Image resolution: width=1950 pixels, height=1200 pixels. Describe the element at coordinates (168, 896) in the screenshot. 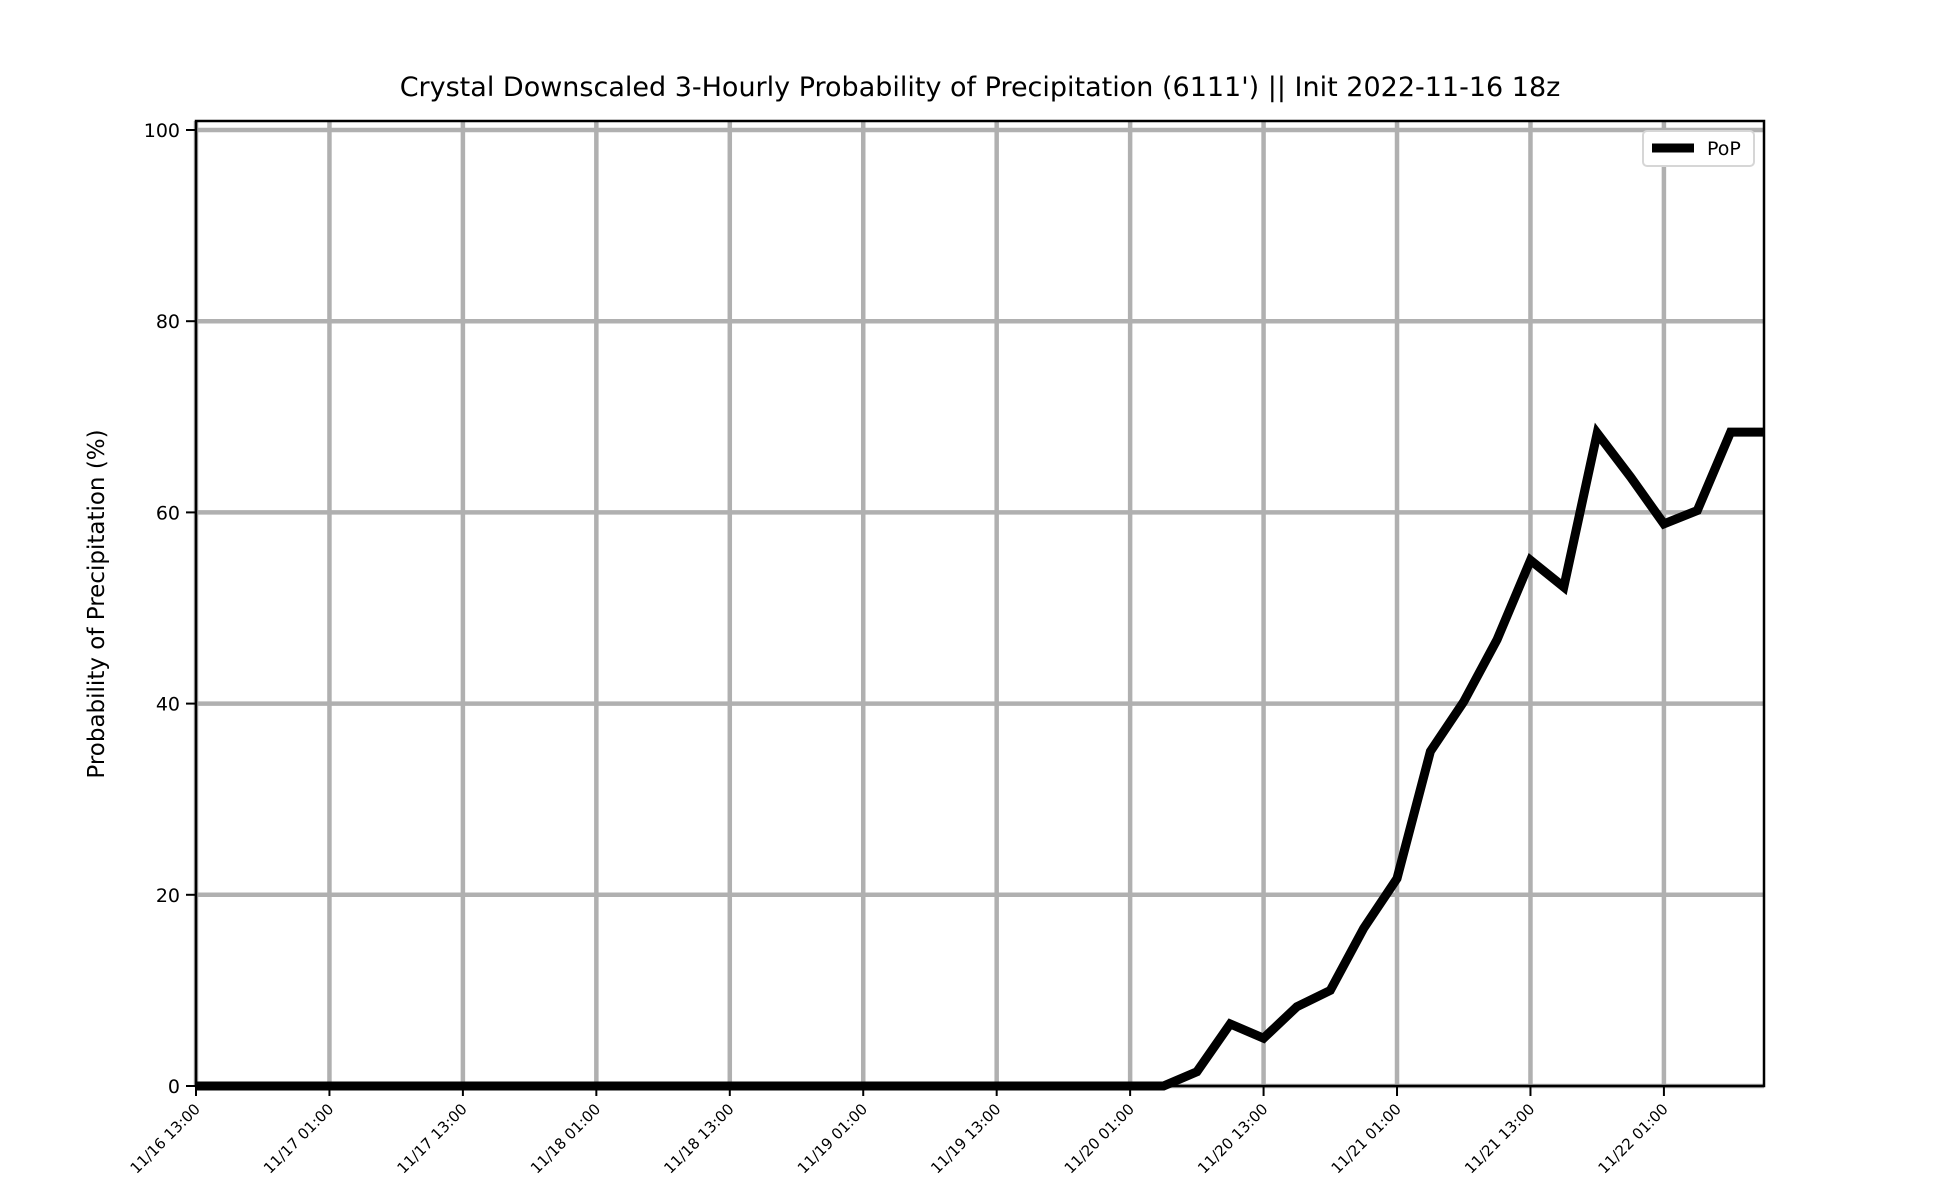

I see `y-tick-label: 20` at that location.